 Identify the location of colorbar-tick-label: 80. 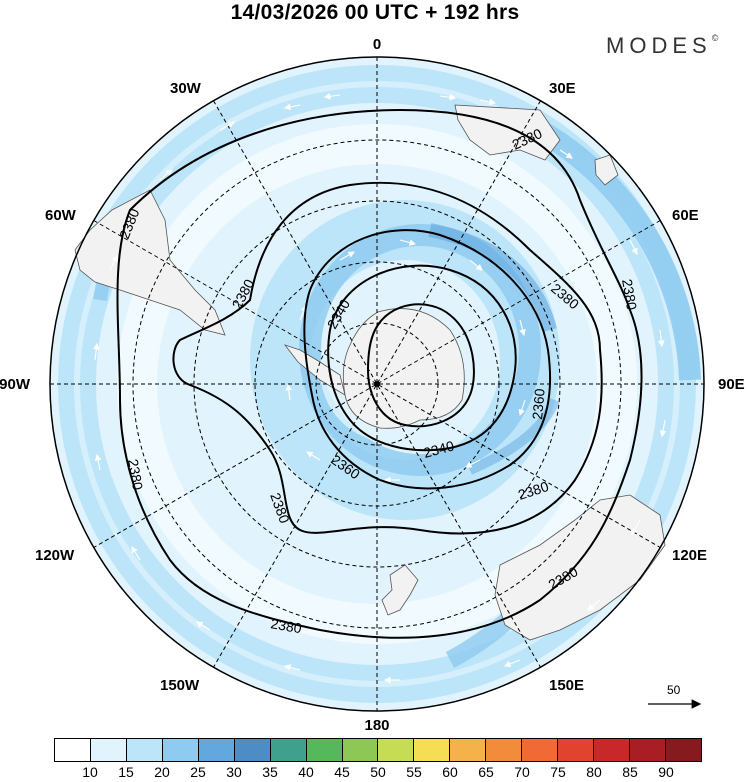
(594, 772).